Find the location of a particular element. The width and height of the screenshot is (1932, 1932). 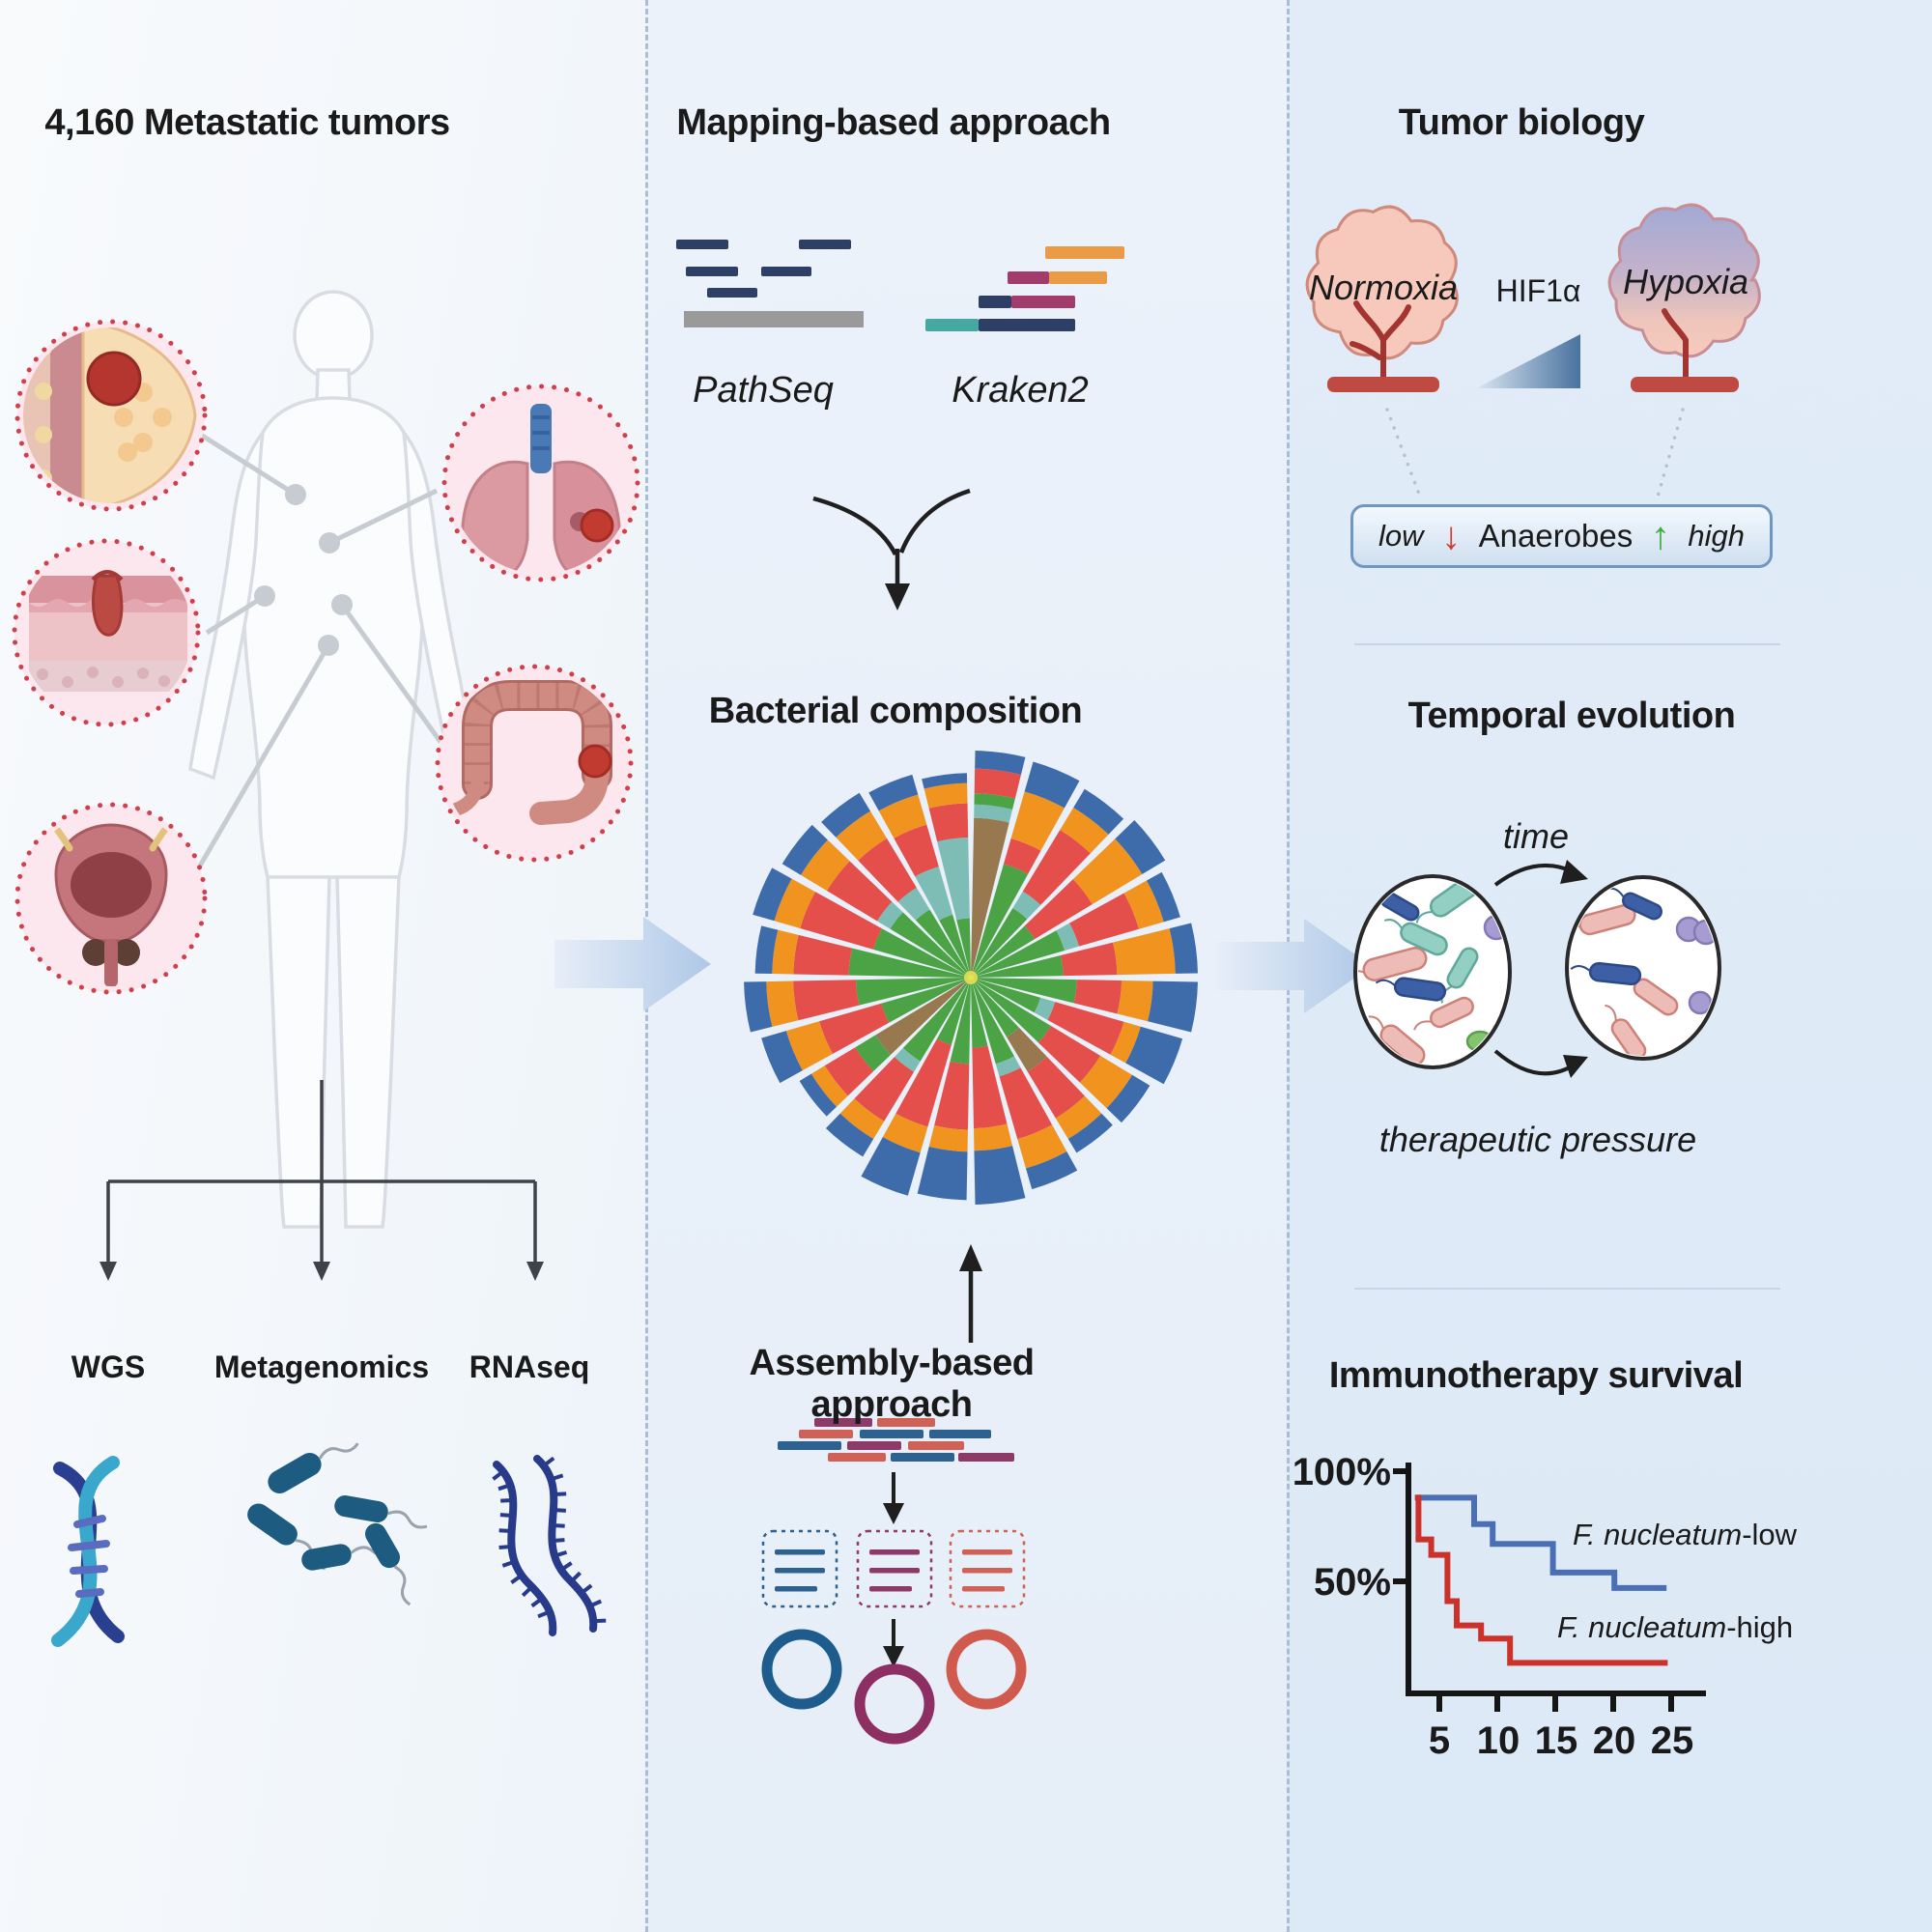

method-label-wgs: WGS is located at coordinates (108, 1367).